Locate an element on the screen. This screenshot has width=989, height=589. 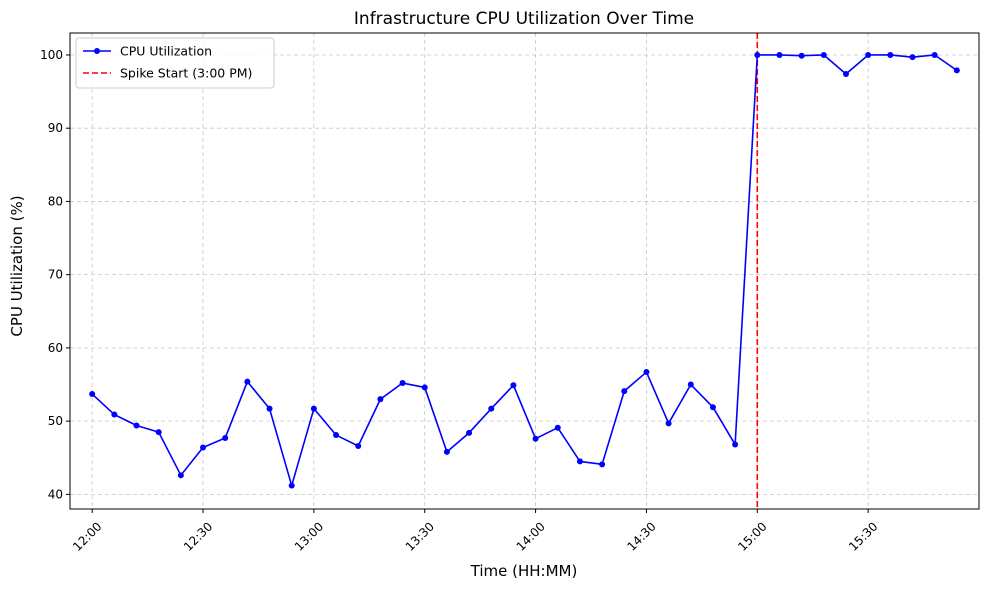
legend-marker-cpu is located at coordinates (97, 51).